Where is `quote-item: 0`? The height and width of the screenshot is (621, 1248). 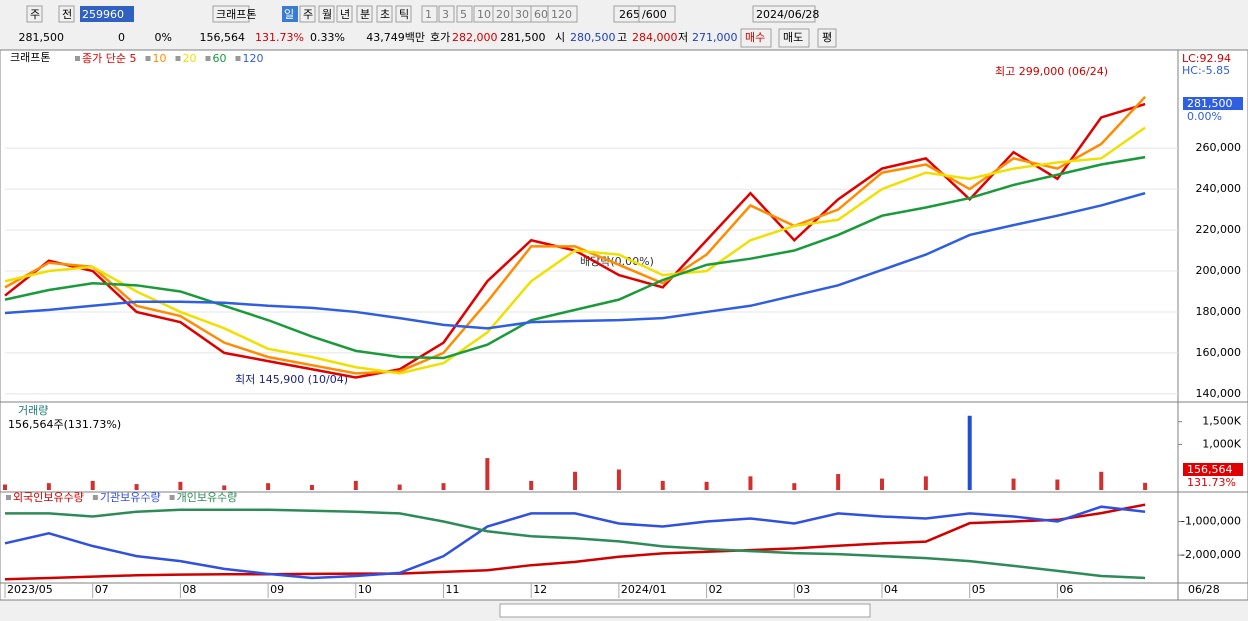
quote-item: 0 is located at coordinates (121, 37).